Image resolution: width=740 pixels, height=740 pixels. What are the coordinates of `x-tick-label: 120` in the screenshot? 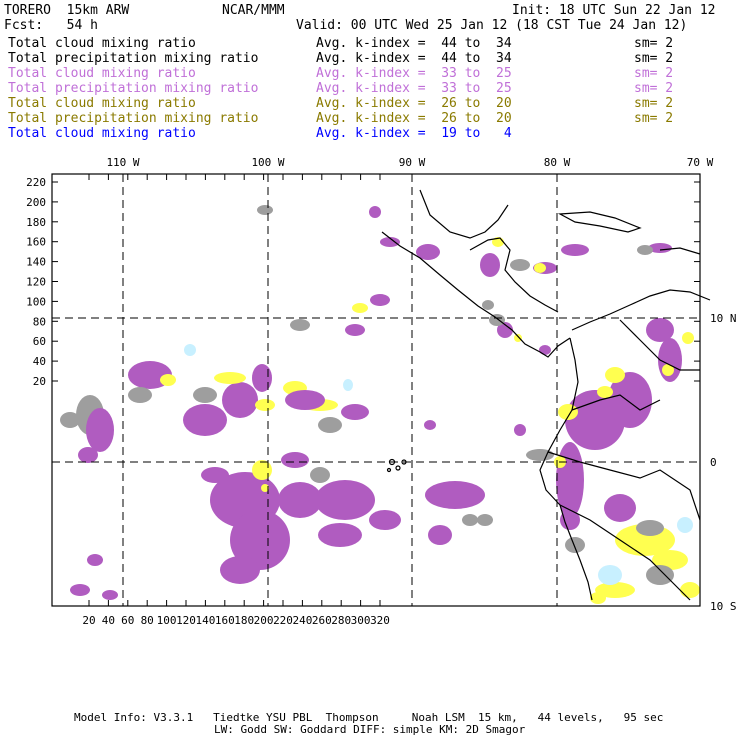 It's located at (186, 620).